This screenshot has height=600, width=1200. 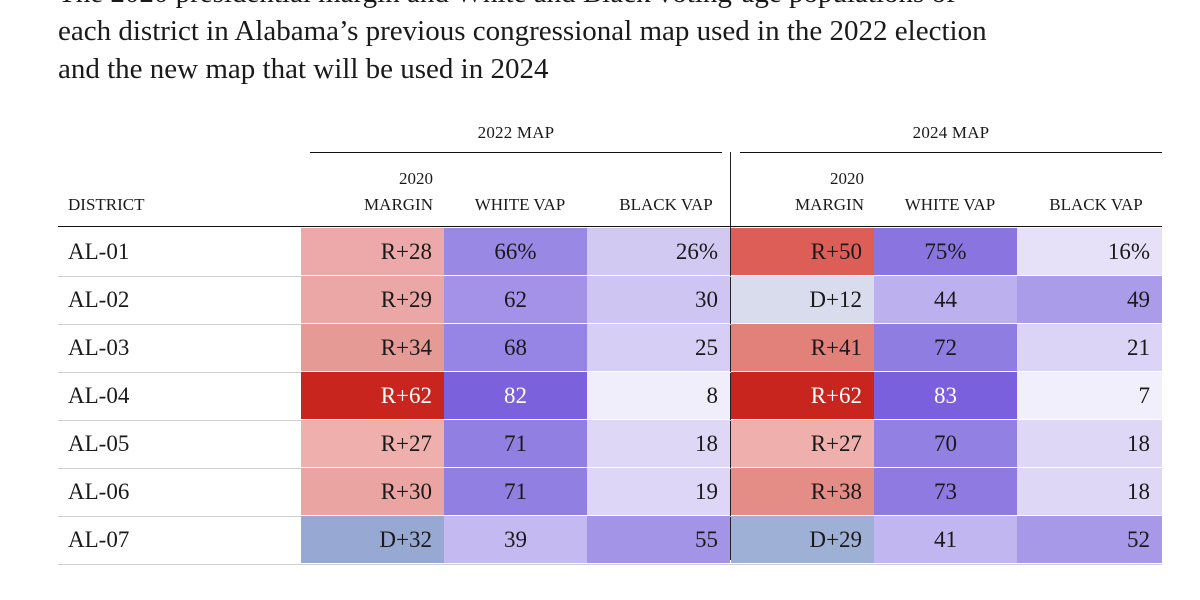 I want to click on district-name: AL-03, so click(x=99, y=347).